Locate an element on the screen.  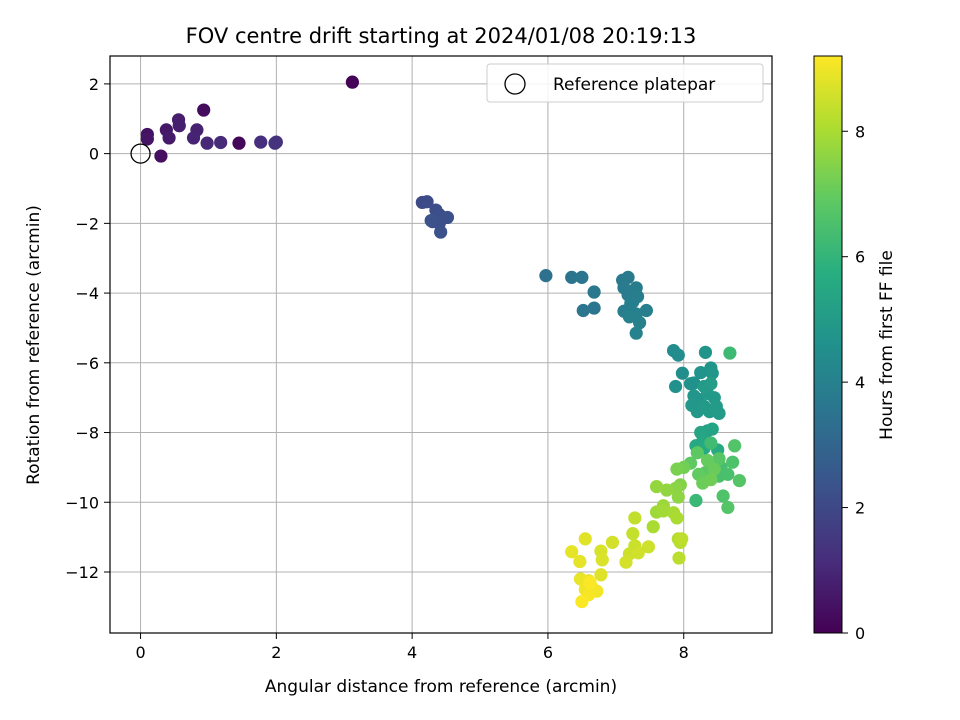
y-tick-label: 0 is located at coordinates (94, 154).